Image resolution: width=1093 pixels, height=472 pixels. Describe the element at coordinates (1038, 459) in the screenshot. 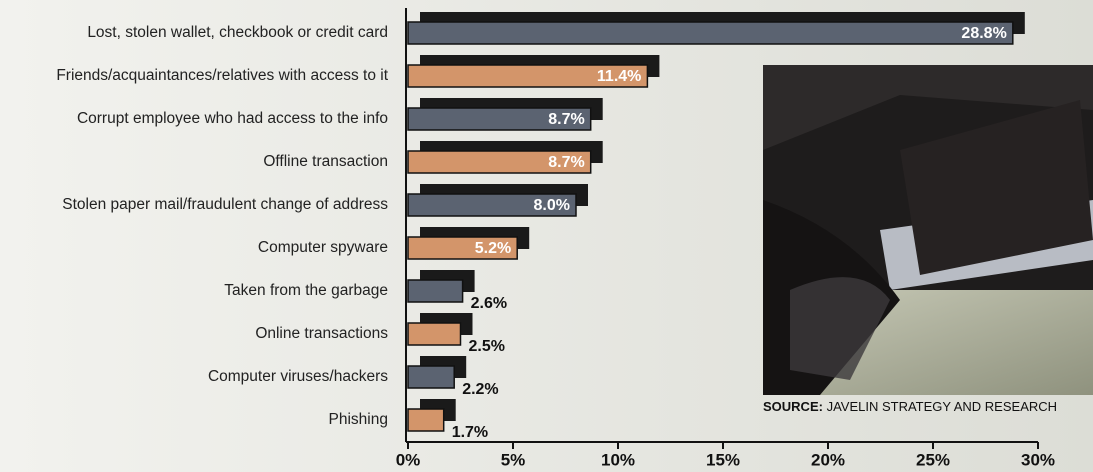

I see `x-tick-label: 30%` at that location.